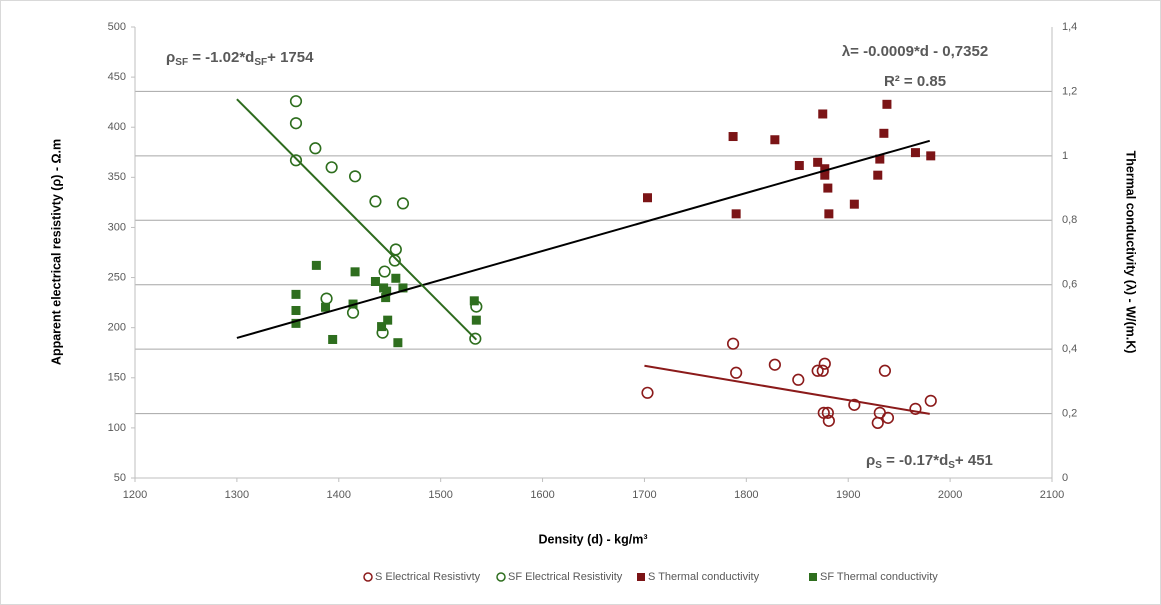 The image size is (1161, 605). What do you see at coordinates (879, 577) in the screenshot?
I see `legend-label: SF Thermal conductivity` at bounding box center [879, 577].